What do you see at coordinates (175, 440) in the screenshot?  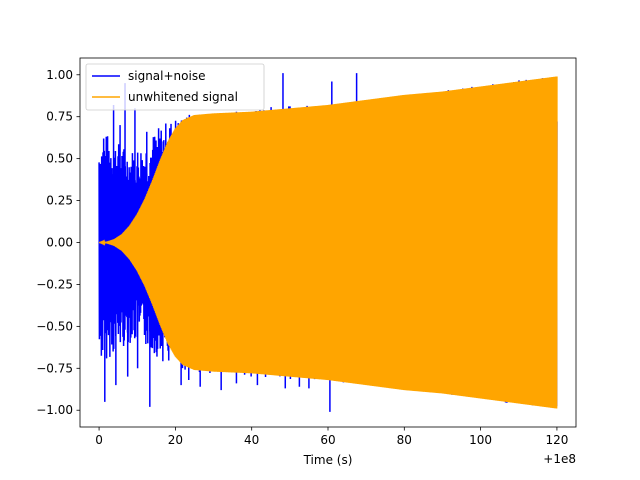 I see `x-tick-label: 20` at bounding box center [175, 440].